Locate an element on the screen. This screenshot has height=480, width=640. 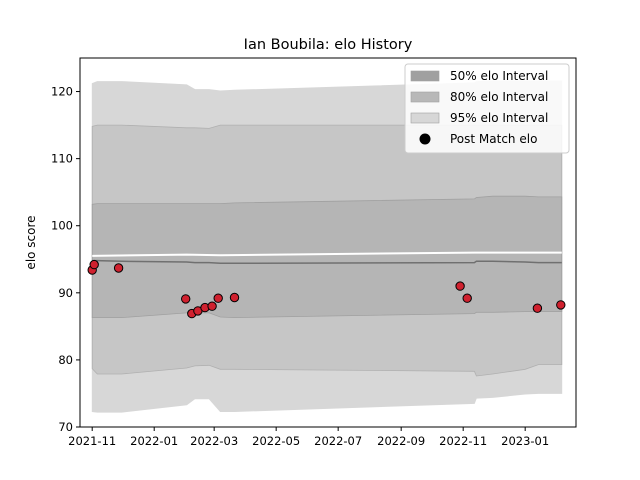
x-tick-label: 2022-05 is located at coordinates (276, 441).